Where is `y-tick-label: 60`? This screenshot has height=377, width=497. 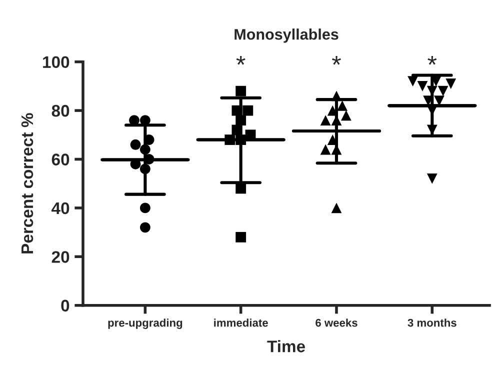 y-tick-label: 60 is located at coordinates (61, 160).